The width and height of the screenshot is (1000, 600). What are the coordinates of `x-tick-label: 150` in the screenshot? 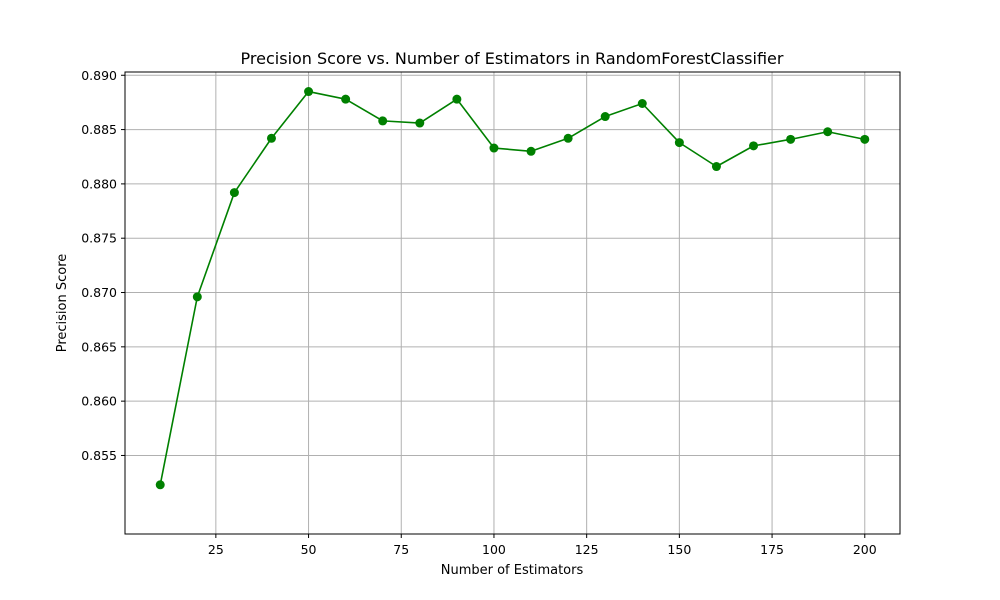 It's located at (679, 549).